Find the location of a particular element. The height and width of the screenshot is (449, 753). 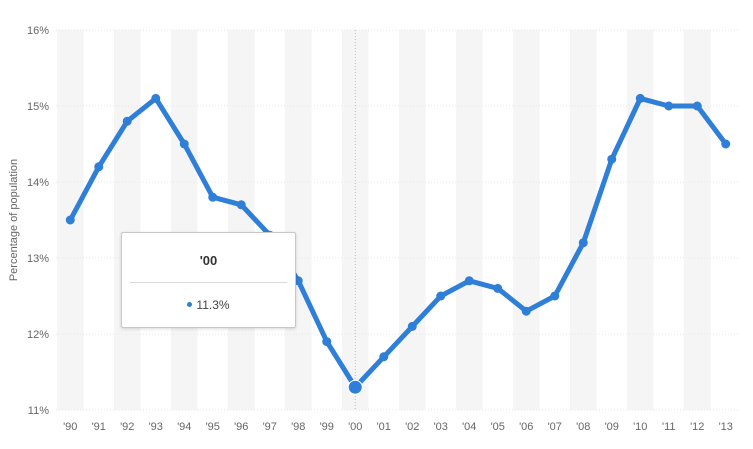

tooltip-row: 11.3% is located at coordinates (208, 305).